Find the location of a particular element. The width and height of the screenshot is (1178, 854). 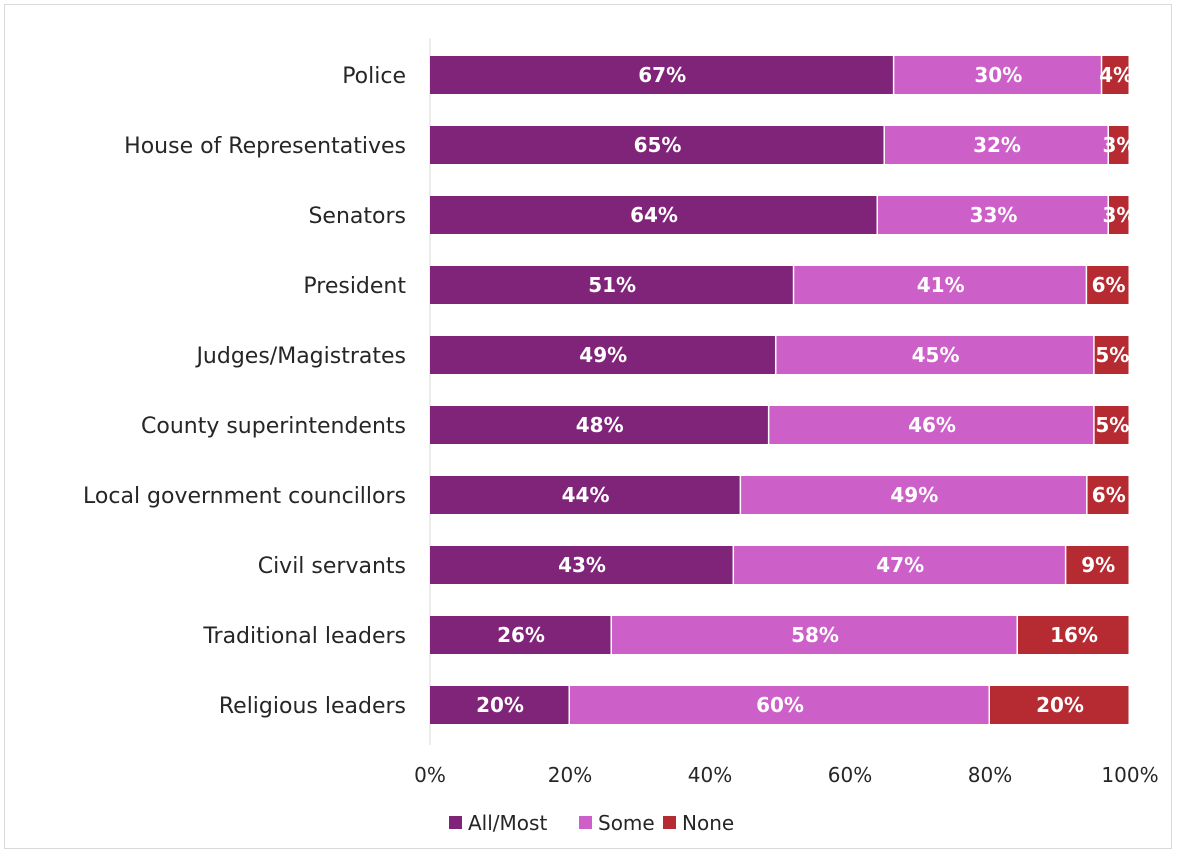

legend-swatch-all-most is located at coordinates (455, 822).